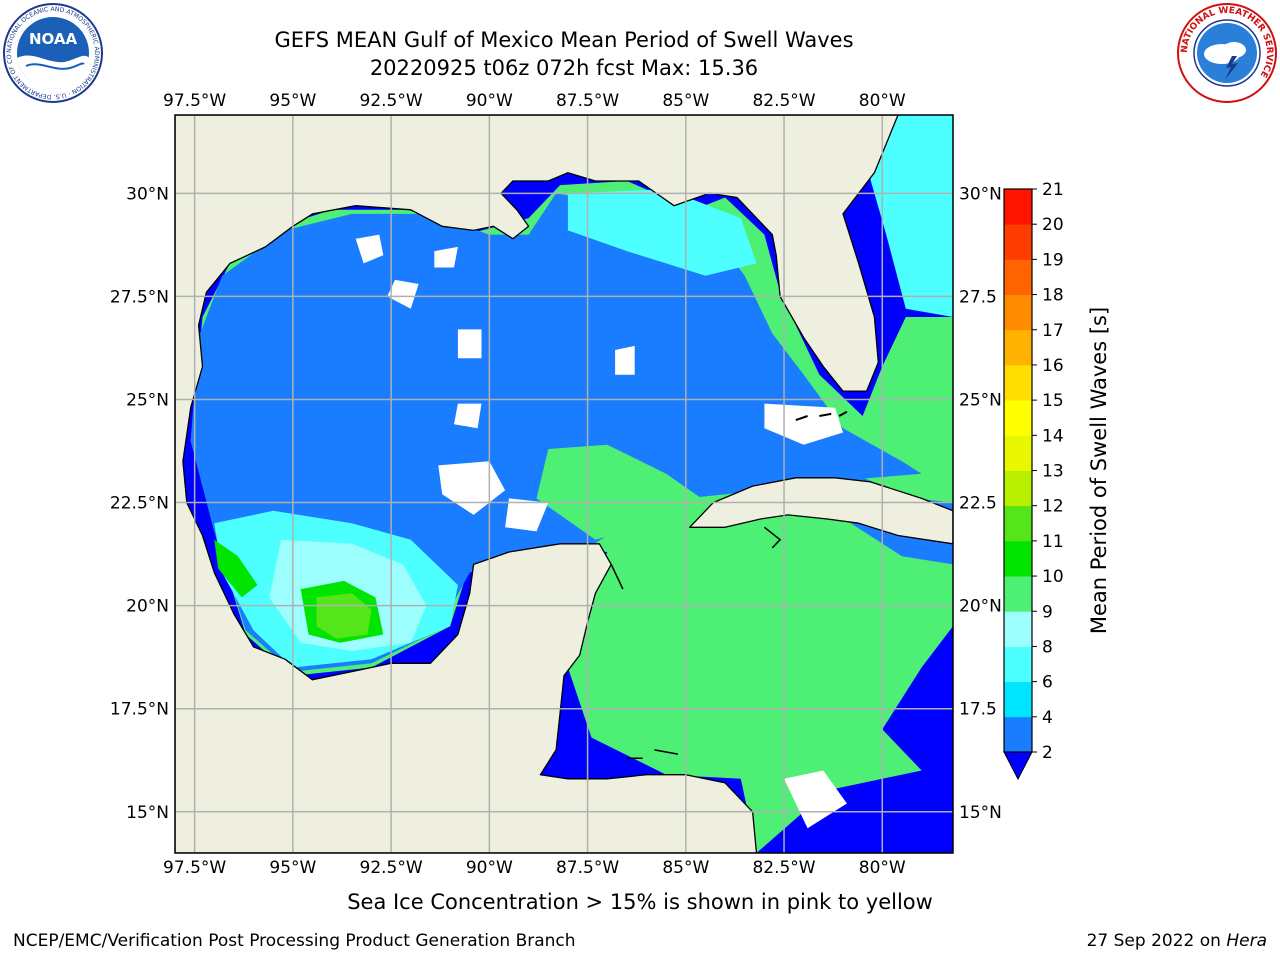 The image size is (1280, 960). I want to click on colorbar-tick-label: 18, so click(1053, 296).